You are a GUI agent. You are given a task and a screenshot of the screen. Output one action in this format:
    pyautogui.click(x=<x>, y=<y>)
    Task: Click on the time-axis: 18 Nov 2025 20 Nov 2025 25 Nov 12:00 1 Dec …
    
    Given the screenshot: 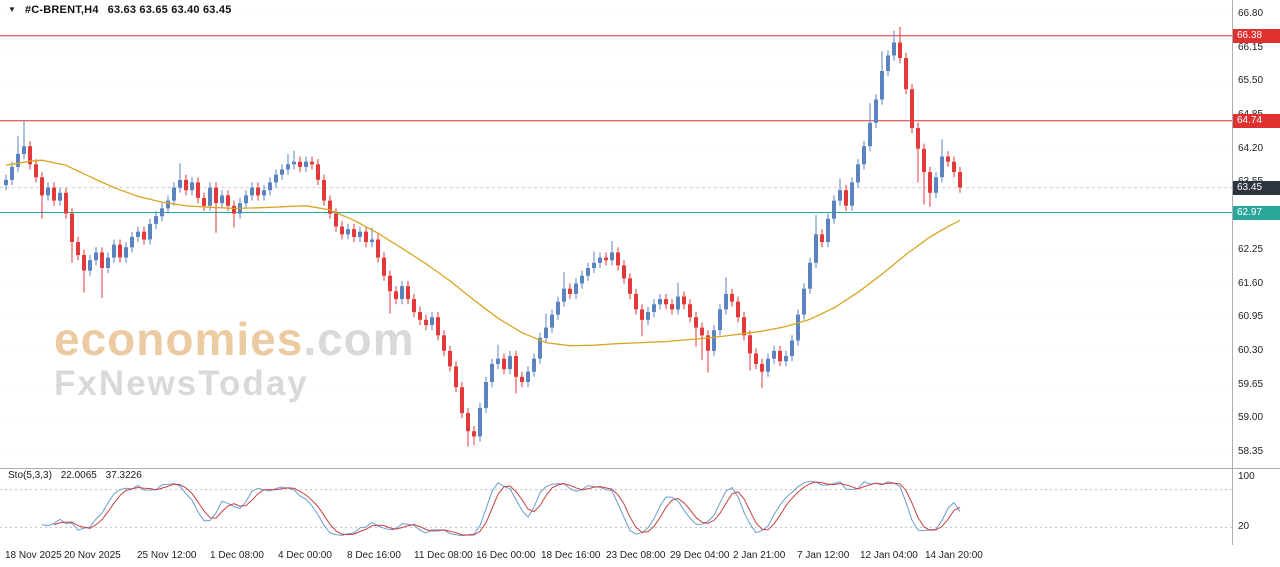 What is the action you would take?
    pyautogui.click(x=640, y=556)
    